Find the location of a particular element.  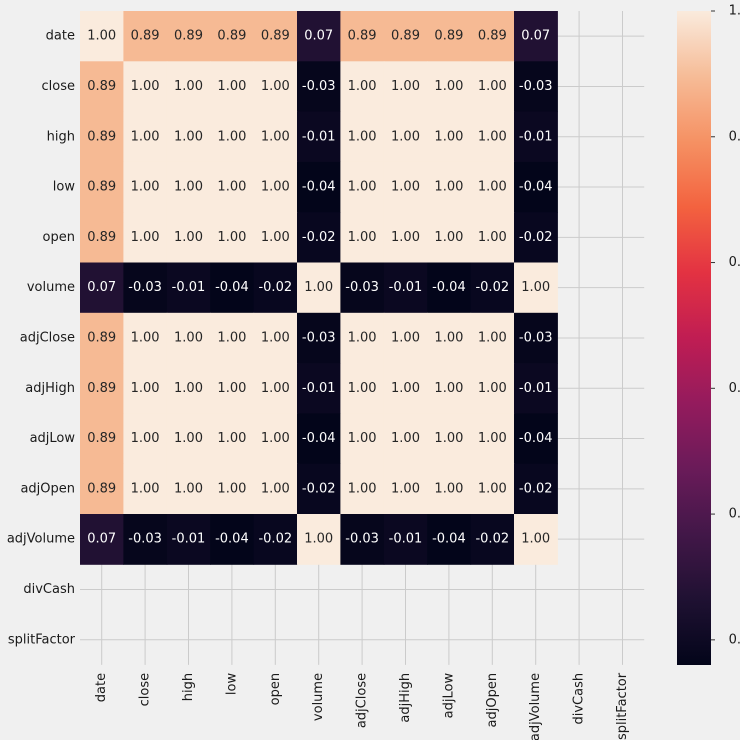

y-tick-label: adjLow is located at coordinates (53, 438).